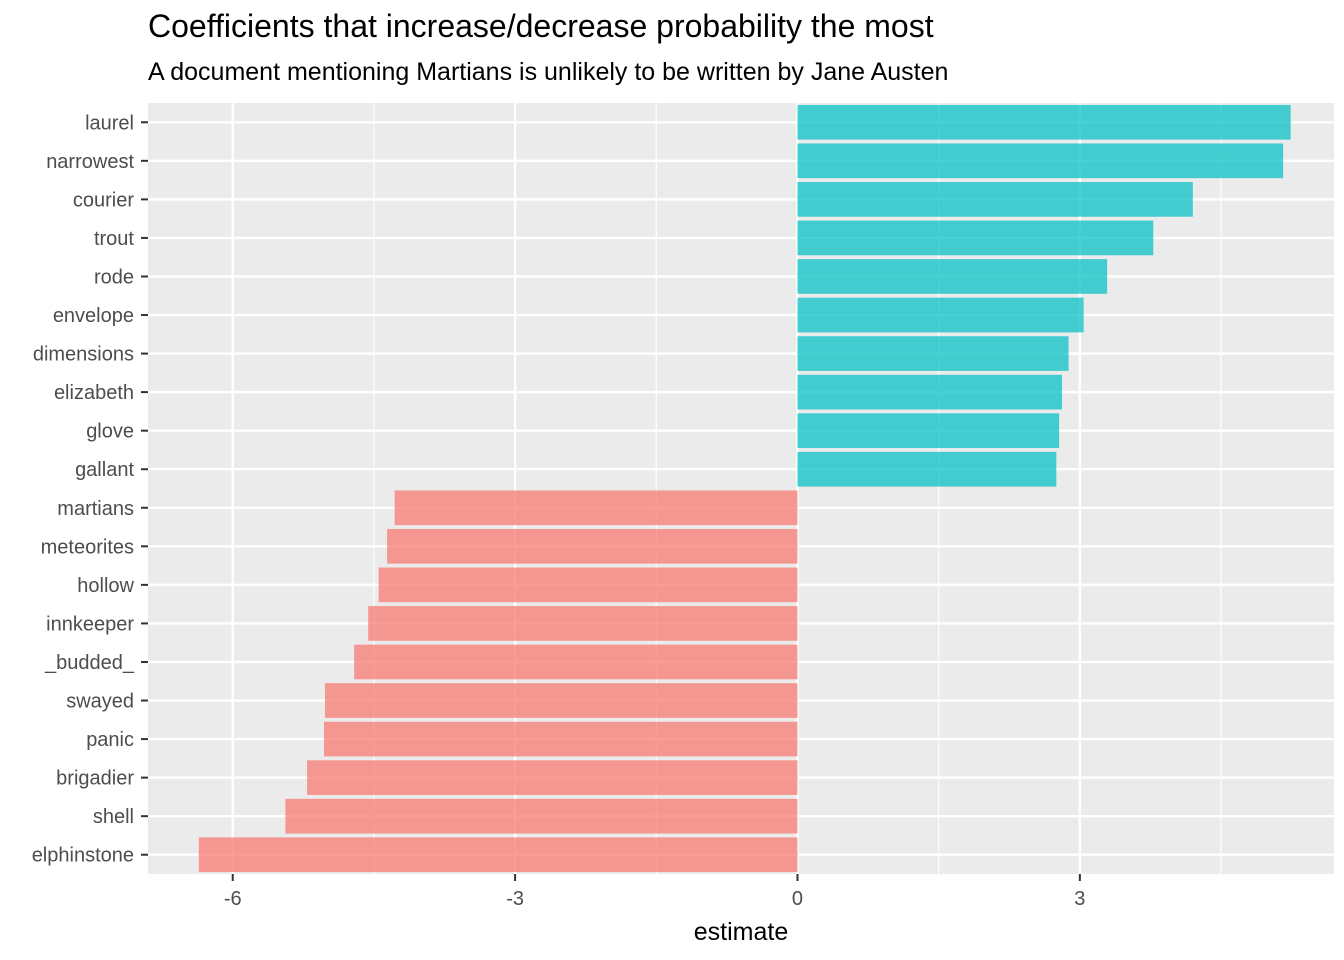 The height and width of the screenshot is (960, 1344). Describe the element at coordinates (1044, 122) in the screenshot. I see `bar-laurel` at that location.